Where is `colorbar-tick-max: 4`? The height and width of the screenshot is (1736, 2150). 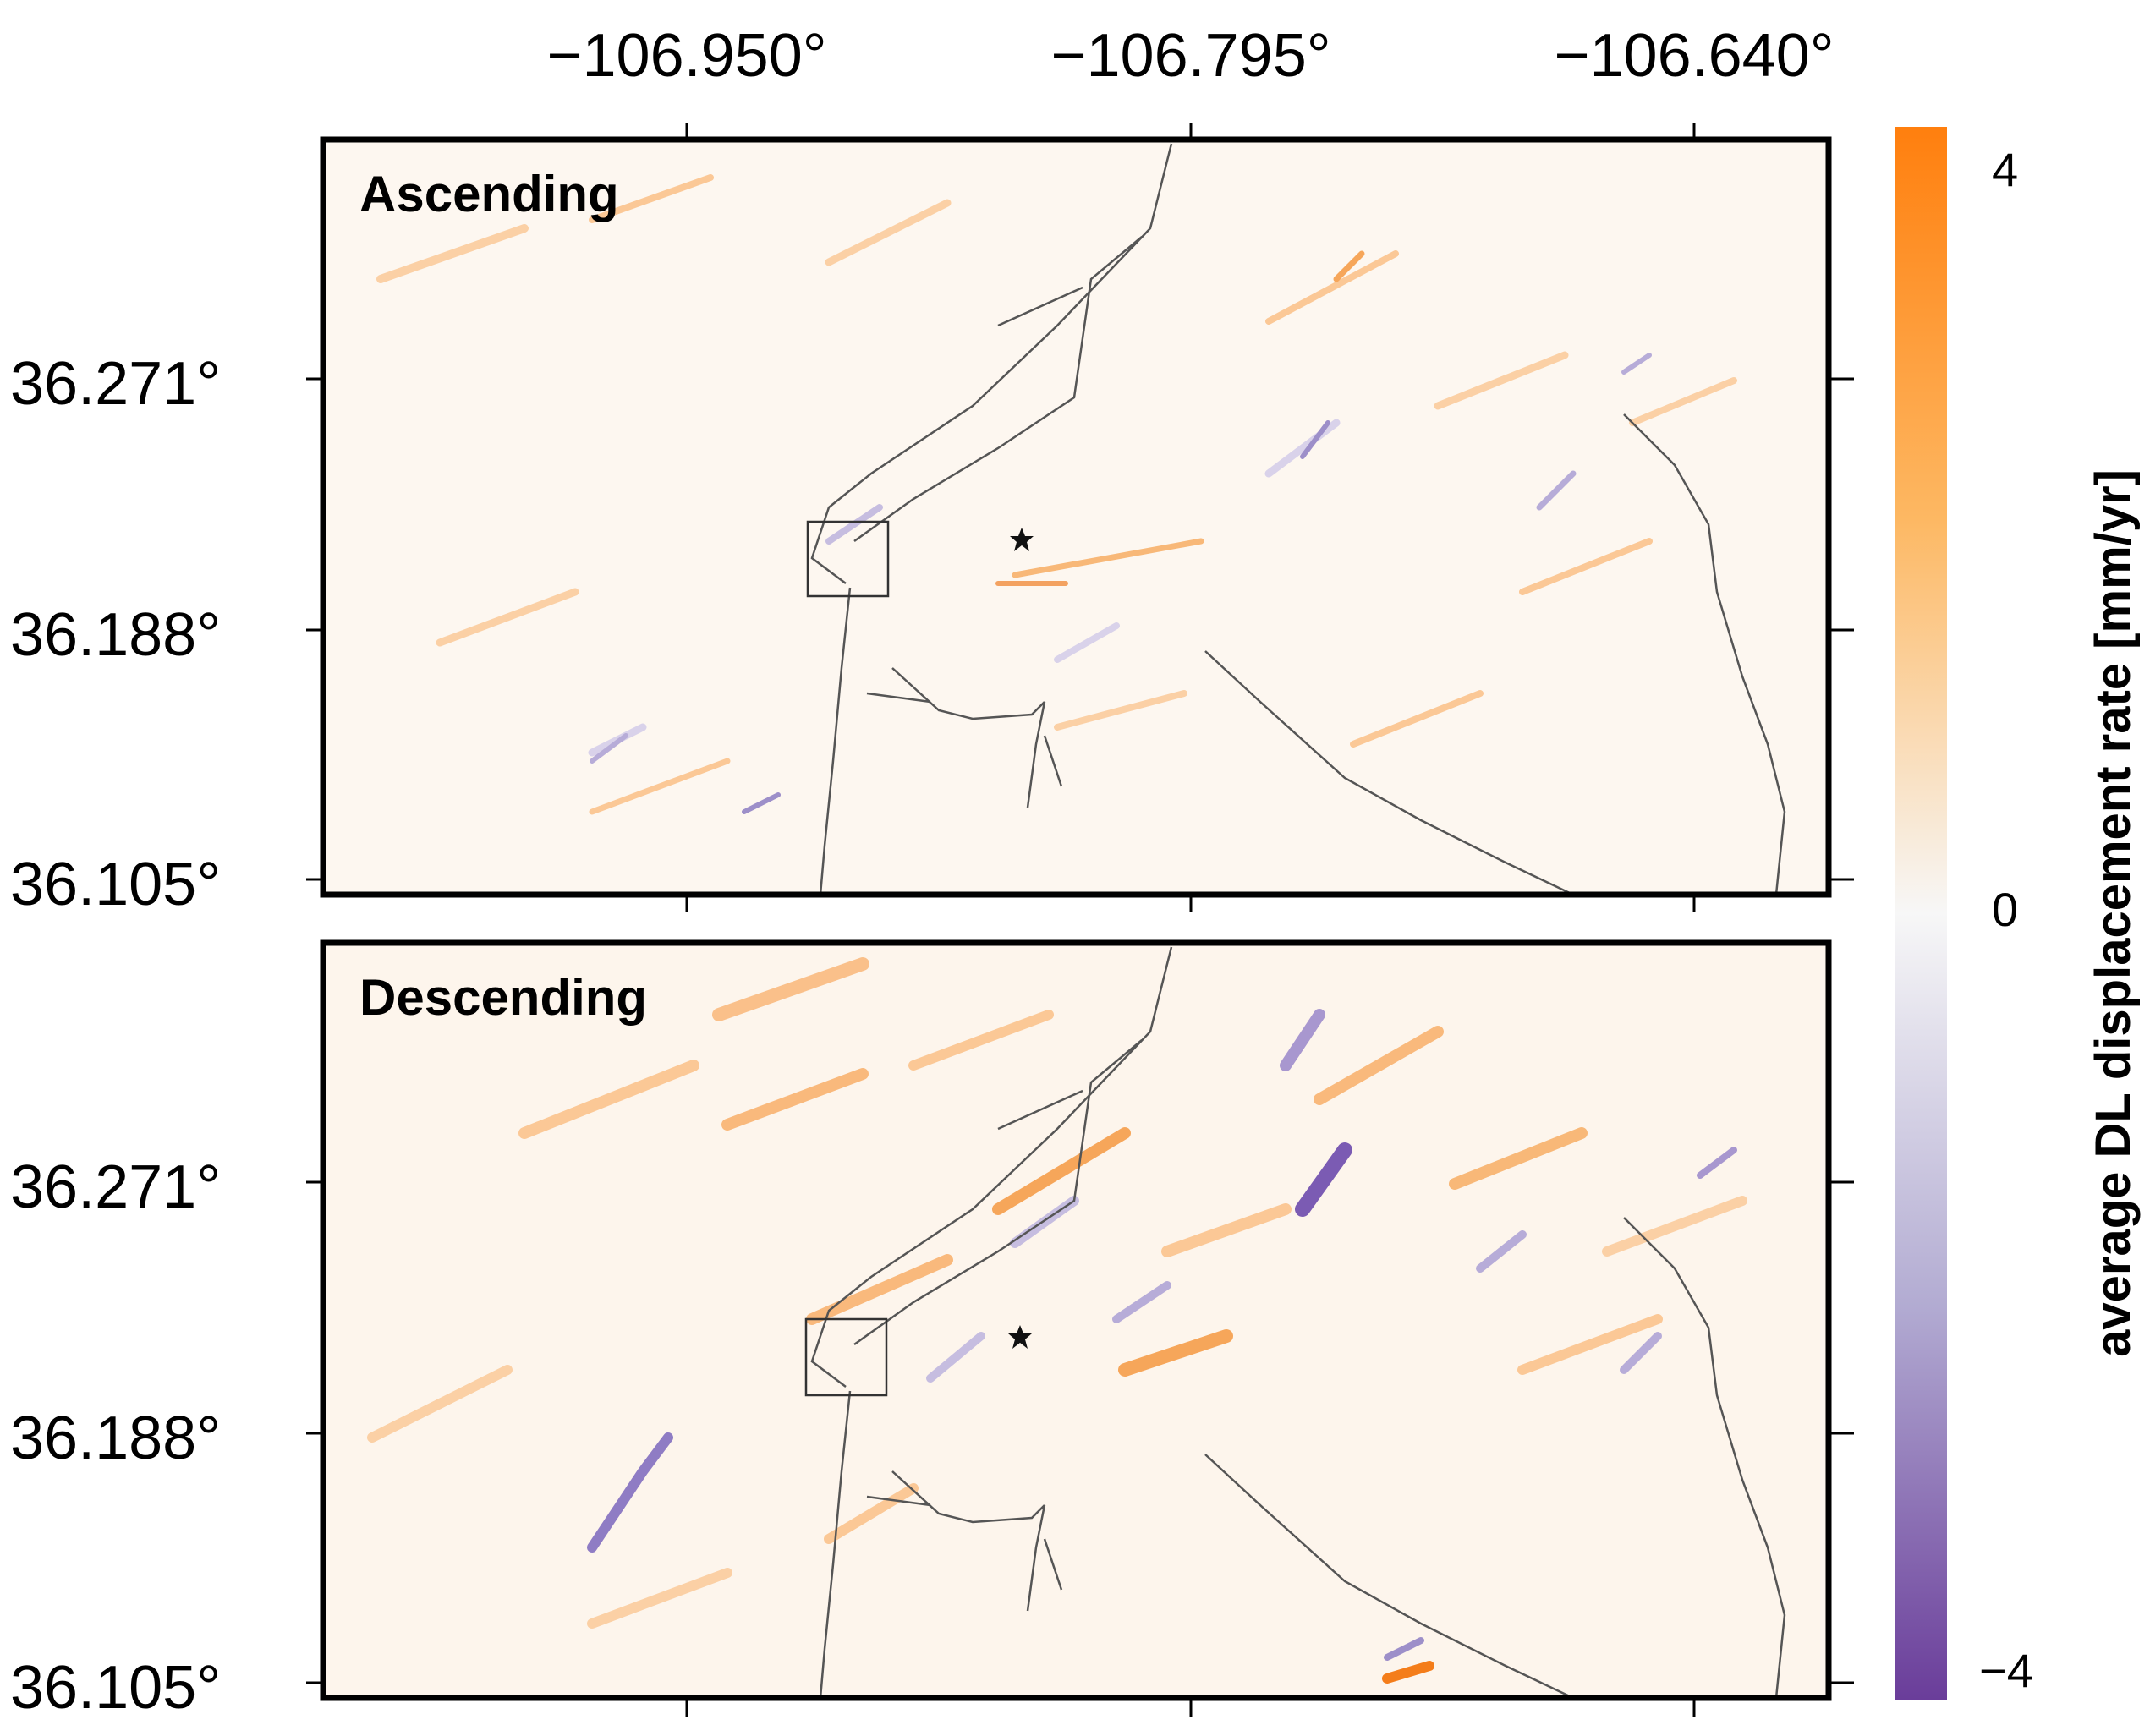 colorbar-tick-max: 4 is located at coordinates (2005, 169).